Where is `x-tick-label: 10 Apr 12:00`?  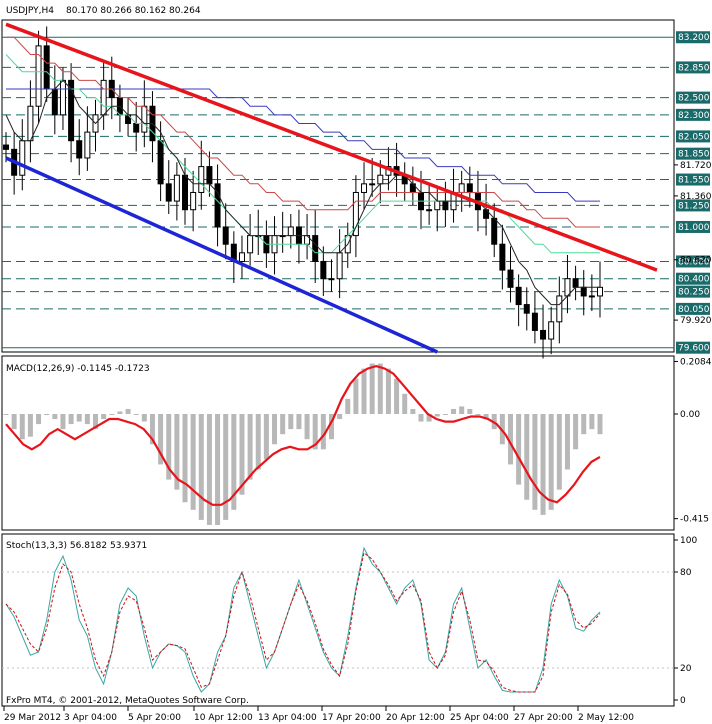 x-tick-label: 10 Apr 12:00 is located at coordinates (223, 718).